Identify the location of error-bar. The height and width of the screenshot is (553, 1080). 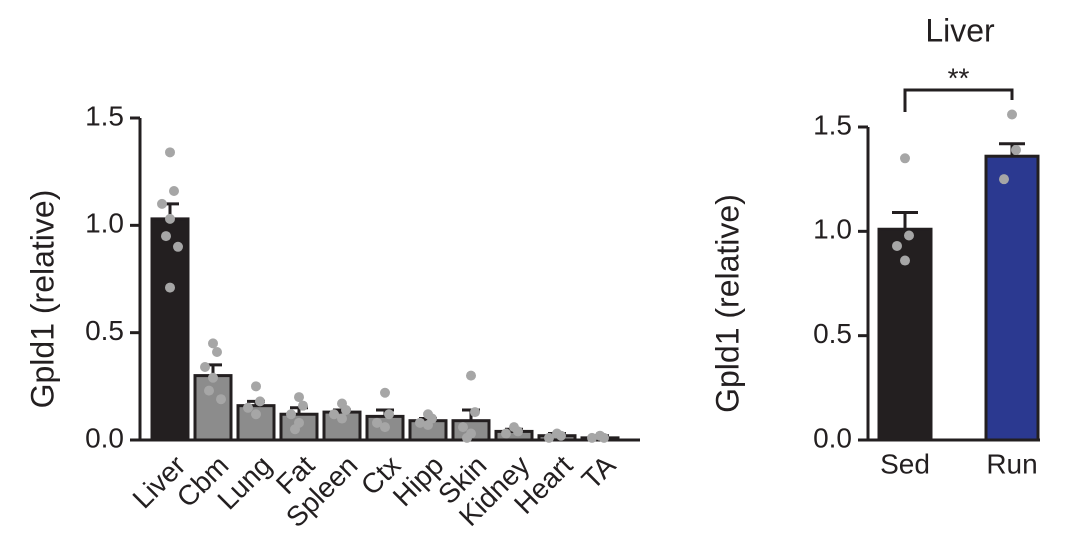
(905, 220).